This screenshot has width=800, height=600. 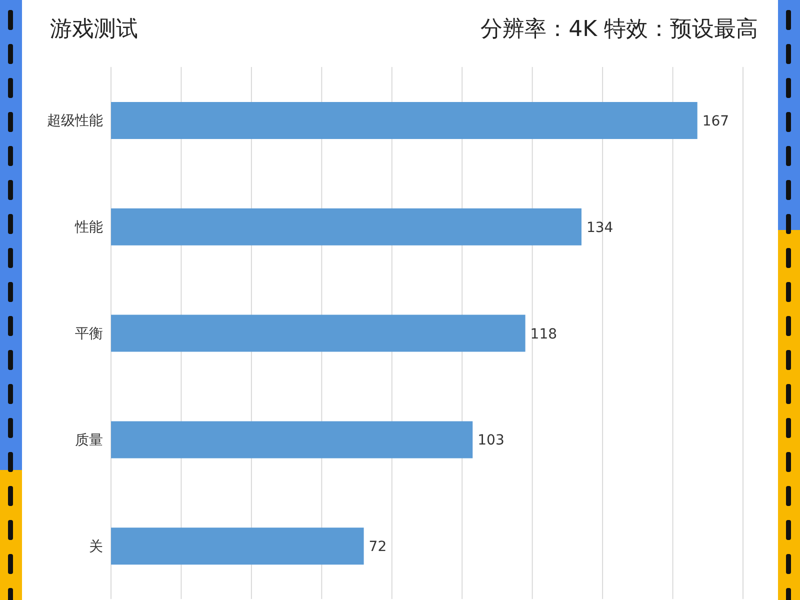 I want to click on data-label: 167, so click(x=716, y=121).